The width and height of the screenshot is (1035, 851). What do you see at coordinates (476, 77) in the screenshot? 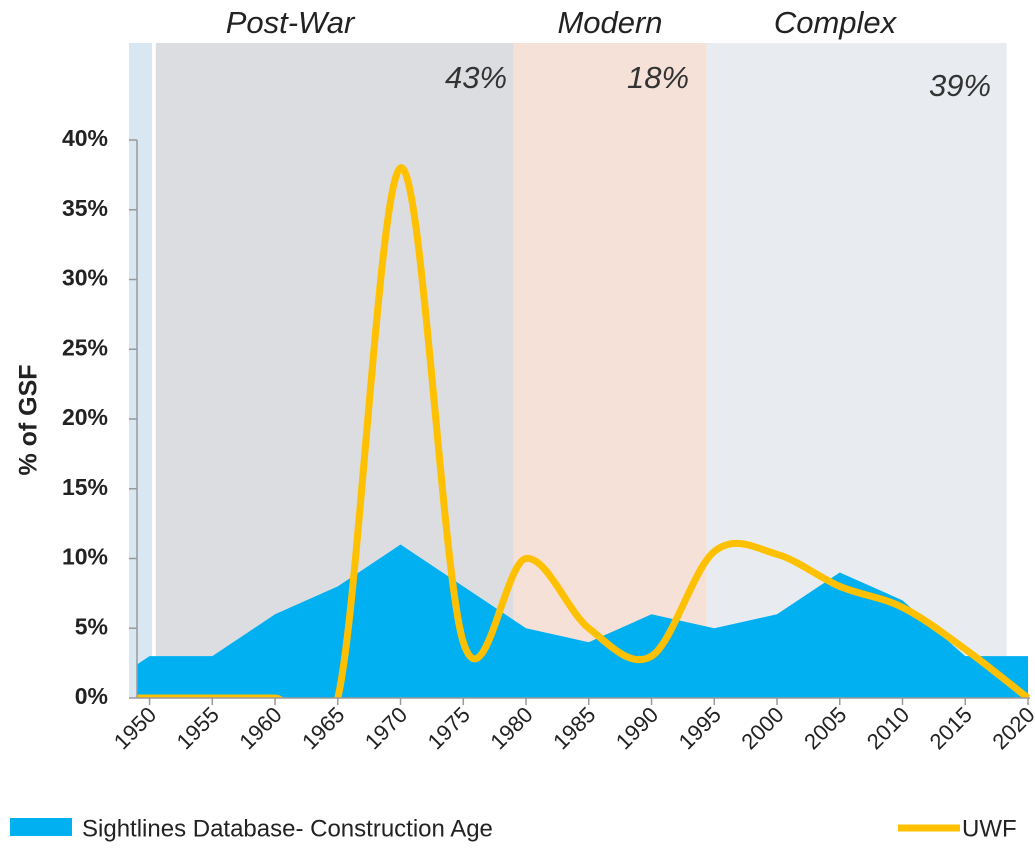
I see `period-share: 43%` at bounding box center [476, 77].